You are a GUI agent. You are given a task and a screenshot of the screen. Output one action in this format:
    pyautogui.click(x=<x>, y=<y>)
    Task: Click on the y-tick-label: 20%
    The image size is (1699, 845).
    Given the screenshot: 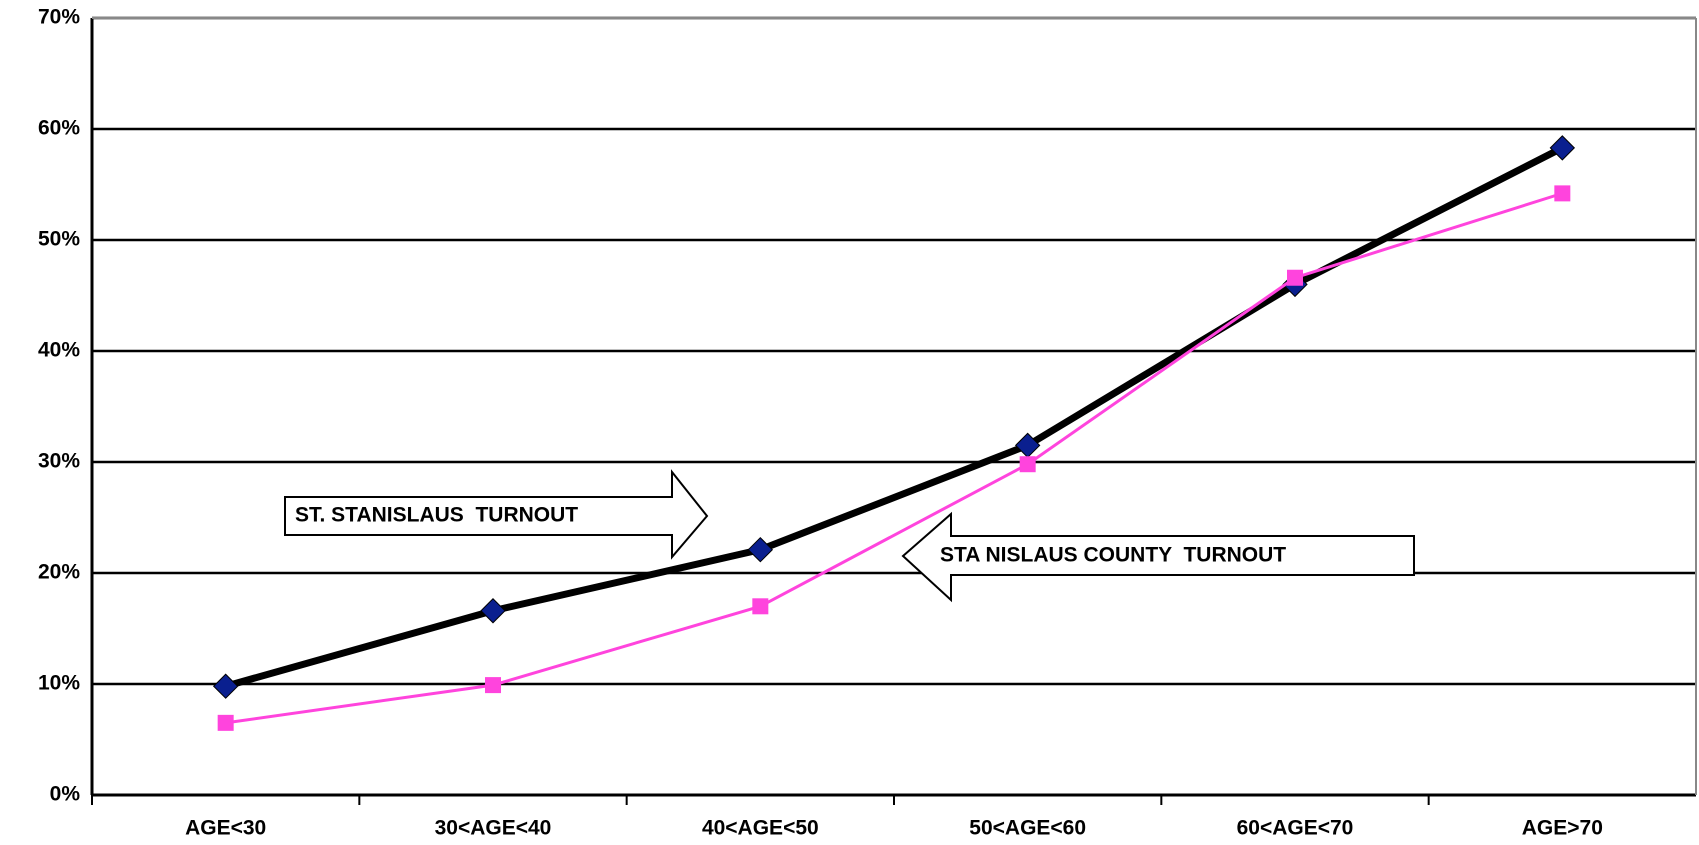 What is the action you would take?
    pyautogui.click(x=59, y=572)
    